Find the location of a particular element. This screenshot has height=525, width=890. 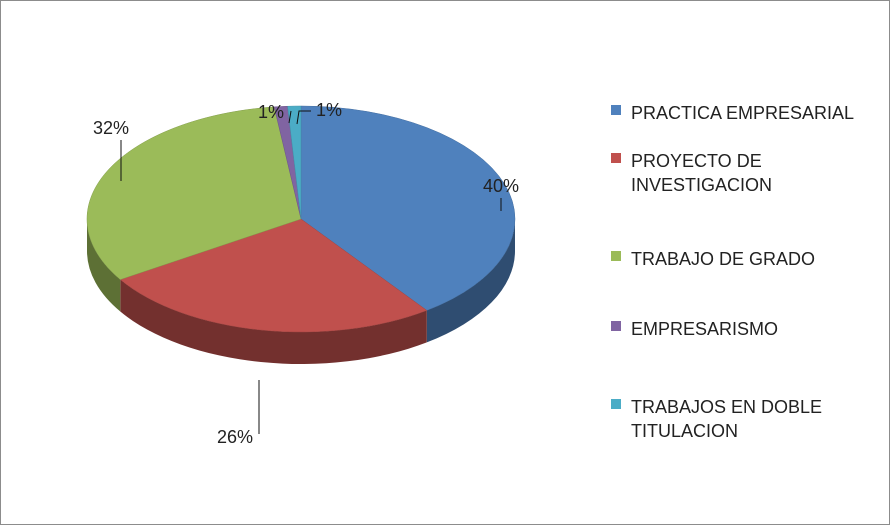

legend-label: PROYECTO DE INVESTIGACION is located at coordinates (702, 173).